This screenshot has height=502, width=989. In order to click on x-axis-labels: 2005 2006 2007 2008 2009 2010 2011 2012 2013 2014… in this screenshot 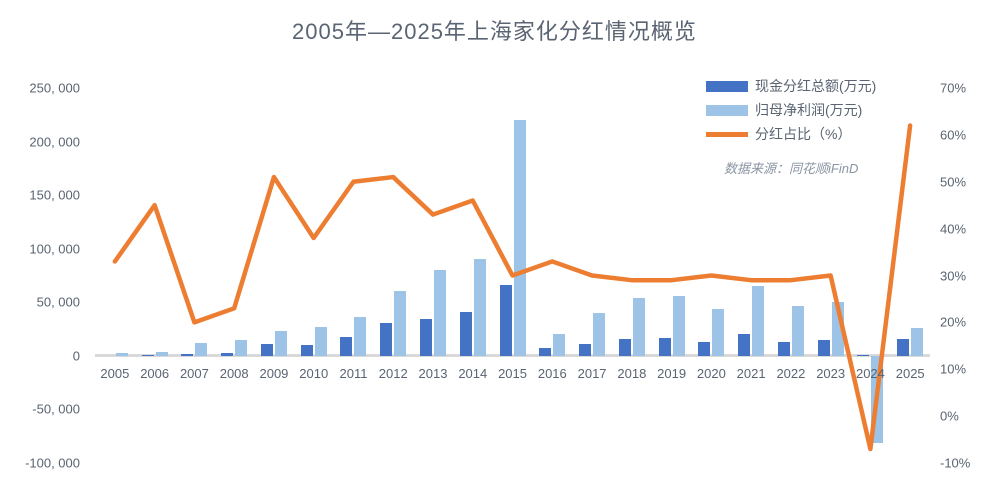, I will do `click(512, 378)`.